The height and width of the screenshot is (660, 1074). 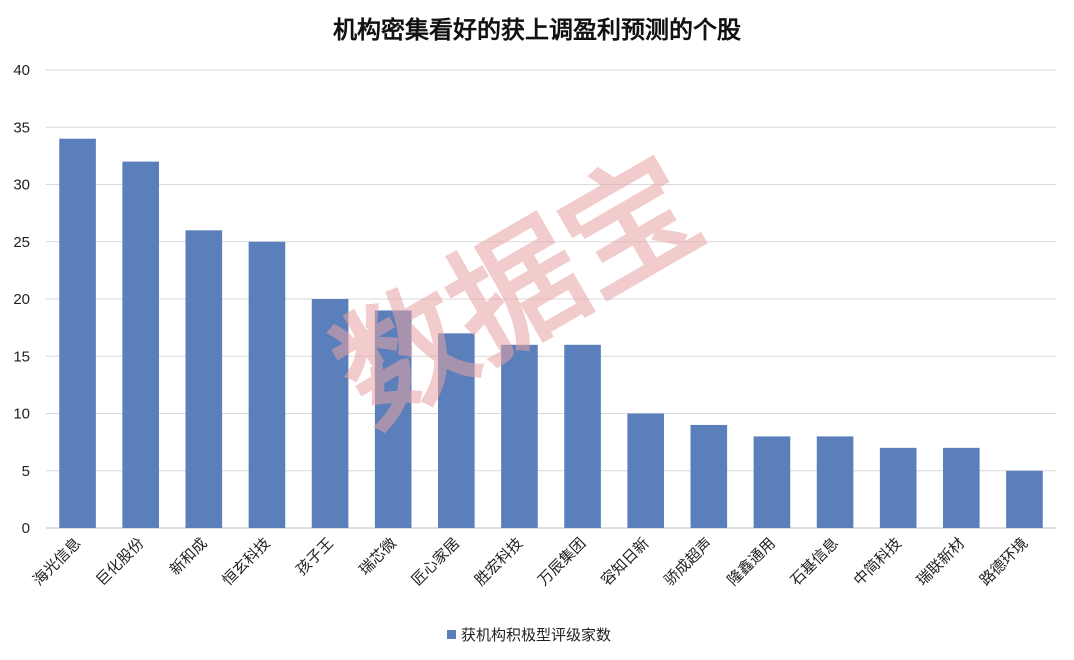 I want to click on legend: 获机构积极型评级家数, so click(x=529, y=635).